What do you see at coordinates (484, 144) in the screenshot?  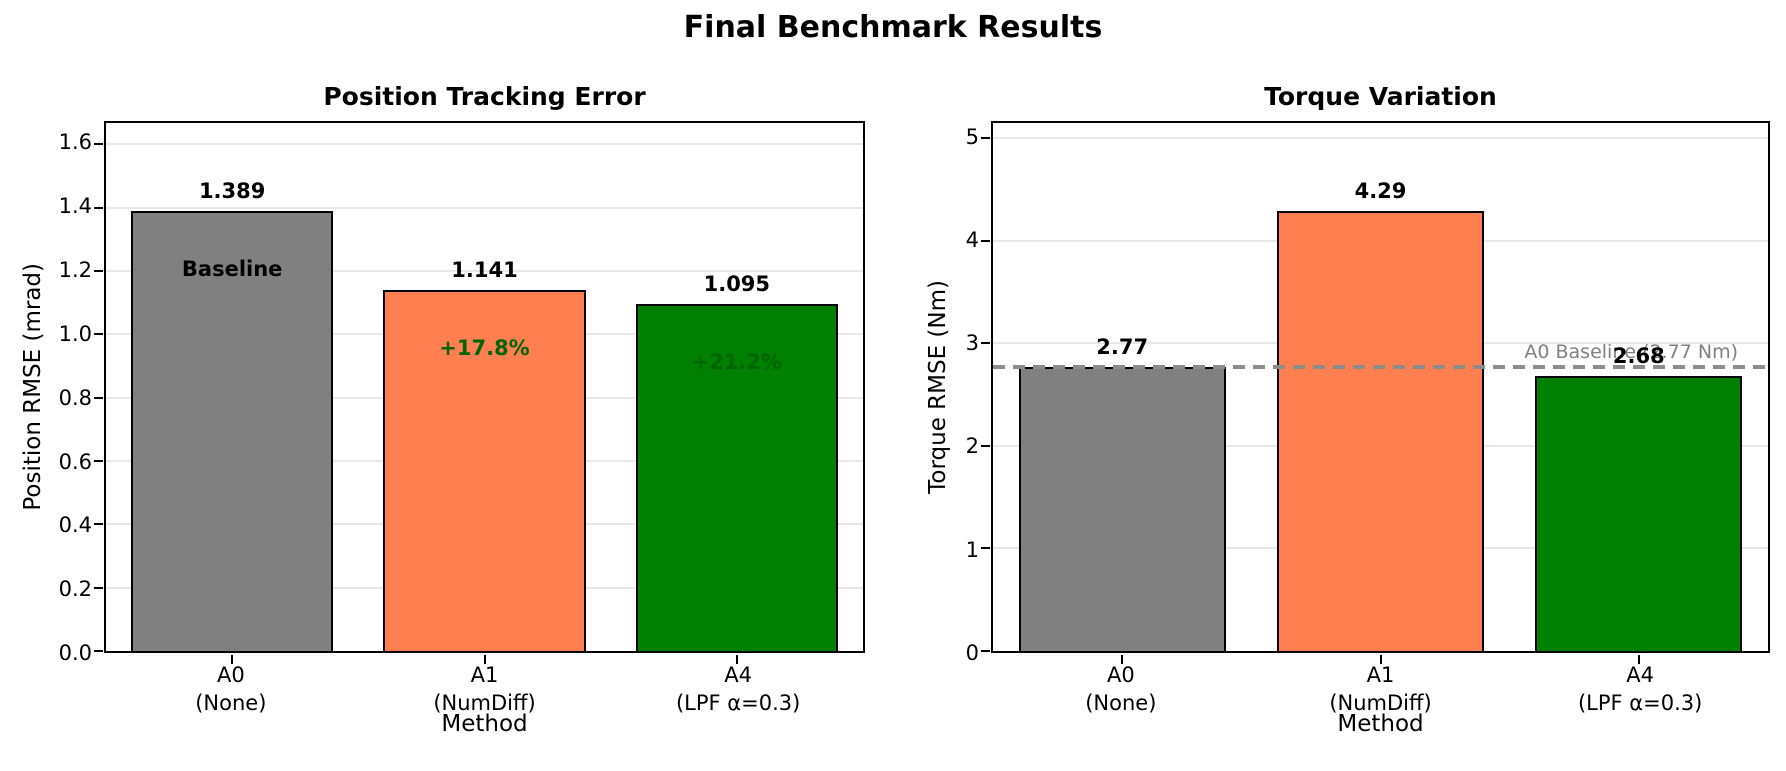 I see `gridline-y-1.6` at bounding box center [484, 144].